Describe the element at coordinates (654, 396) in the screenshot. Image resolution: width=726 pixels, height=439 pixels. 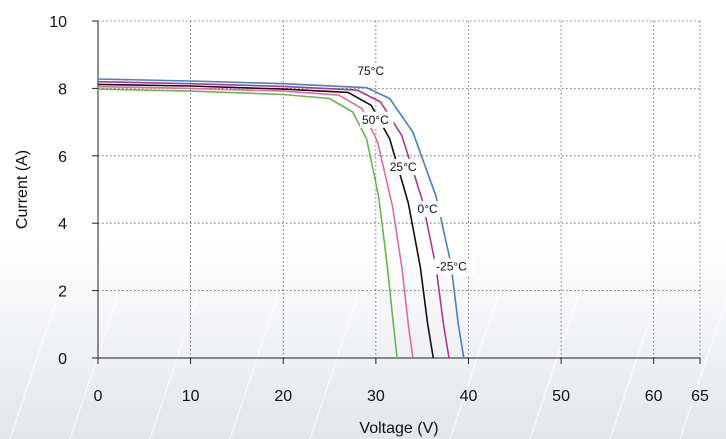
I see `x-tick-label: 60` at that location.